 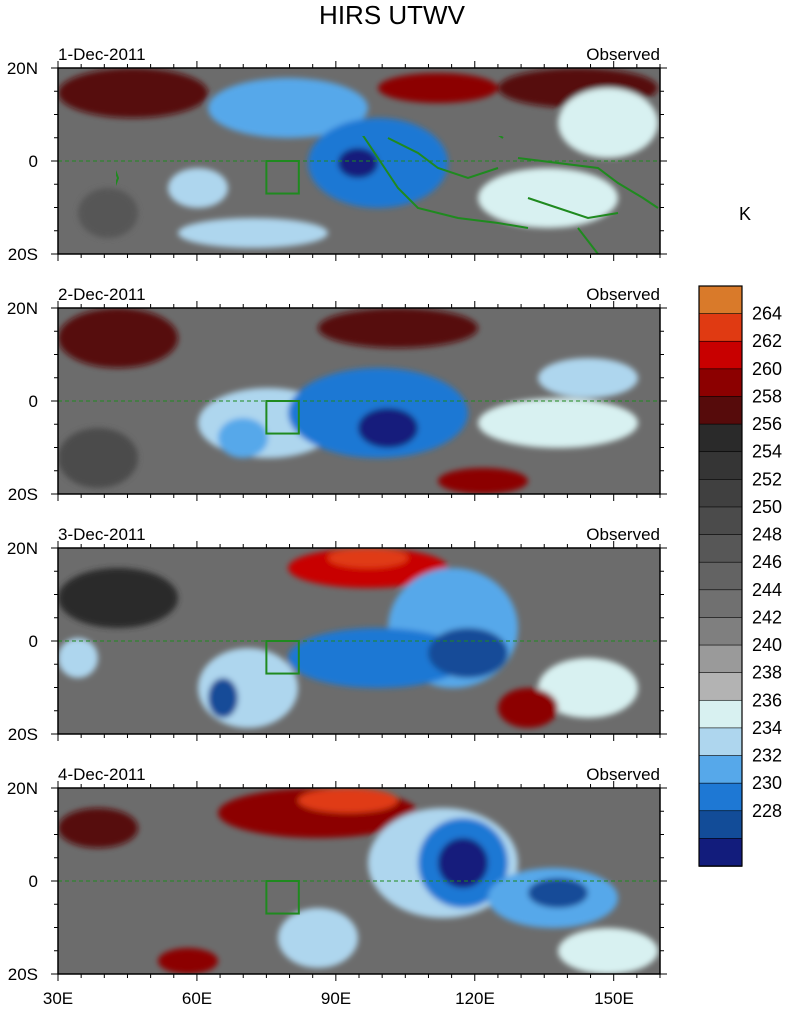 What do you see at coordinates (387, 195) in the screenshot?
I see `coastline` at bounding box center [387, 195].